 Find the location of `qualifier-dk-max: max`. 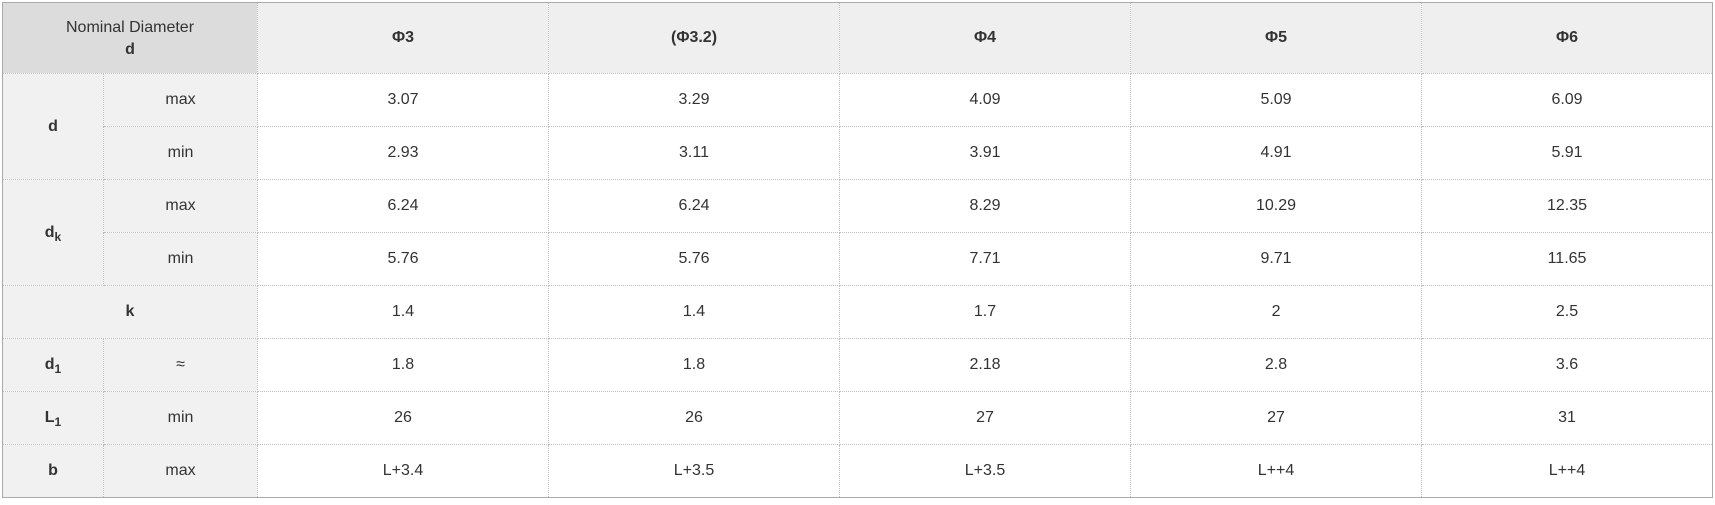

qualifier-dk-max: max is located at coordinates (180, 206).